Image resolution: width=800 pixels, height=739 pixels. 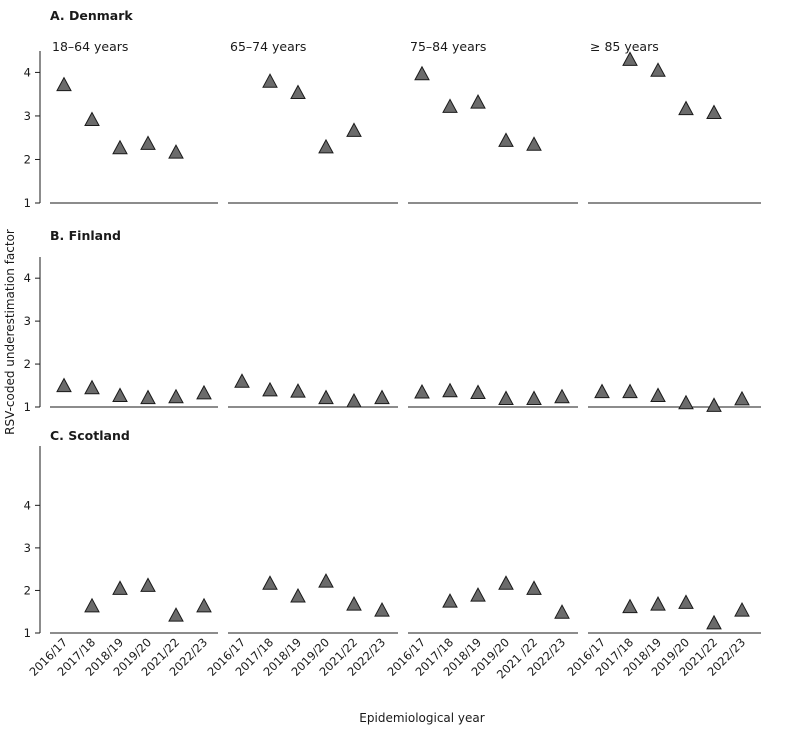 I want to click on y-axis-title: RSV-coded underestimation factor, so click(x=10, y=332).